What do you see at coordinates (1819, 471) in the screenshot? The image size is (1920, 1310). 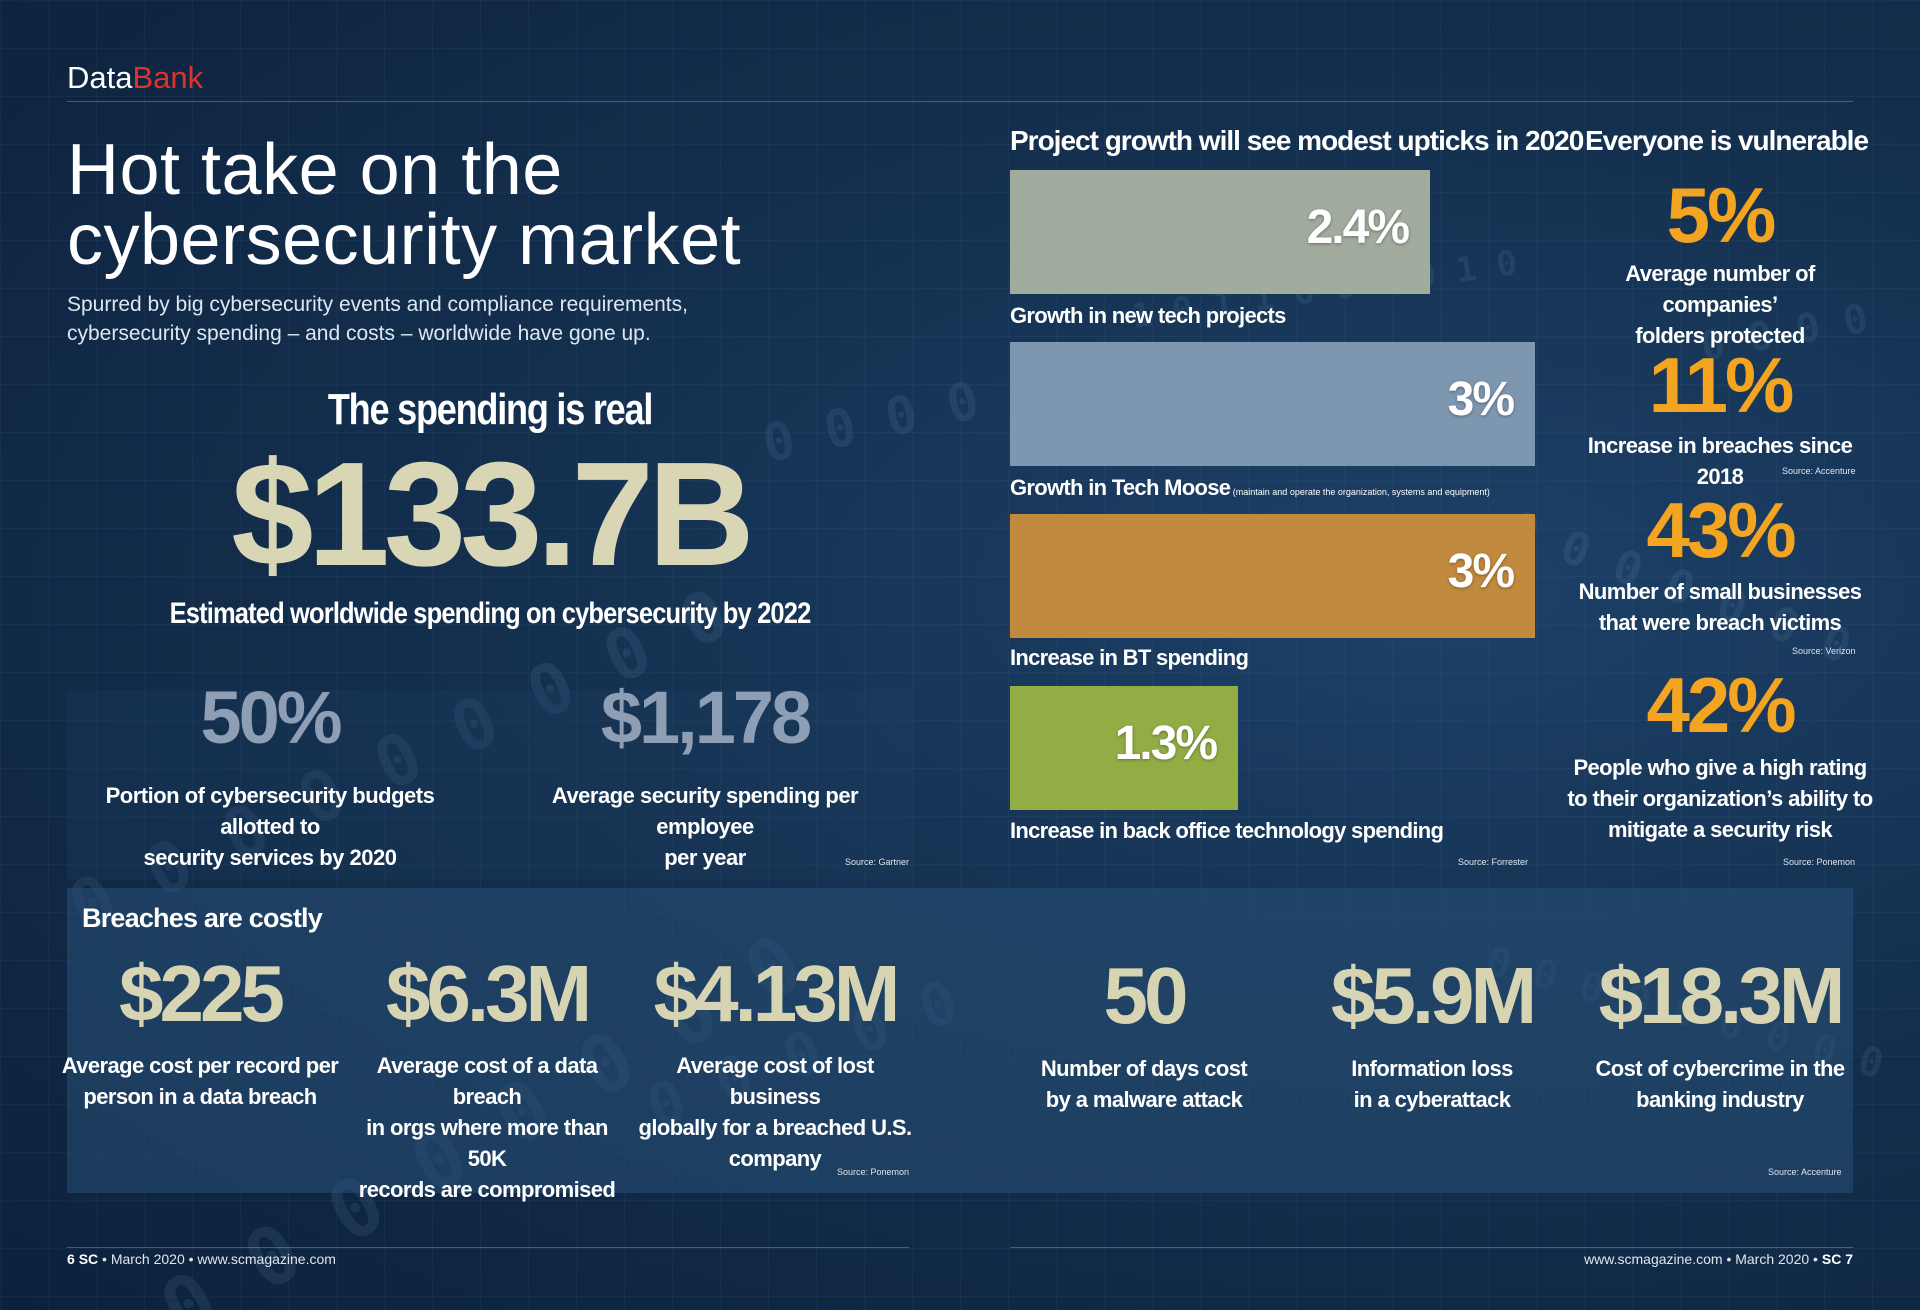 I see `vuln-stat-source: Source: Accenture` at bounding box center [1819, 471].